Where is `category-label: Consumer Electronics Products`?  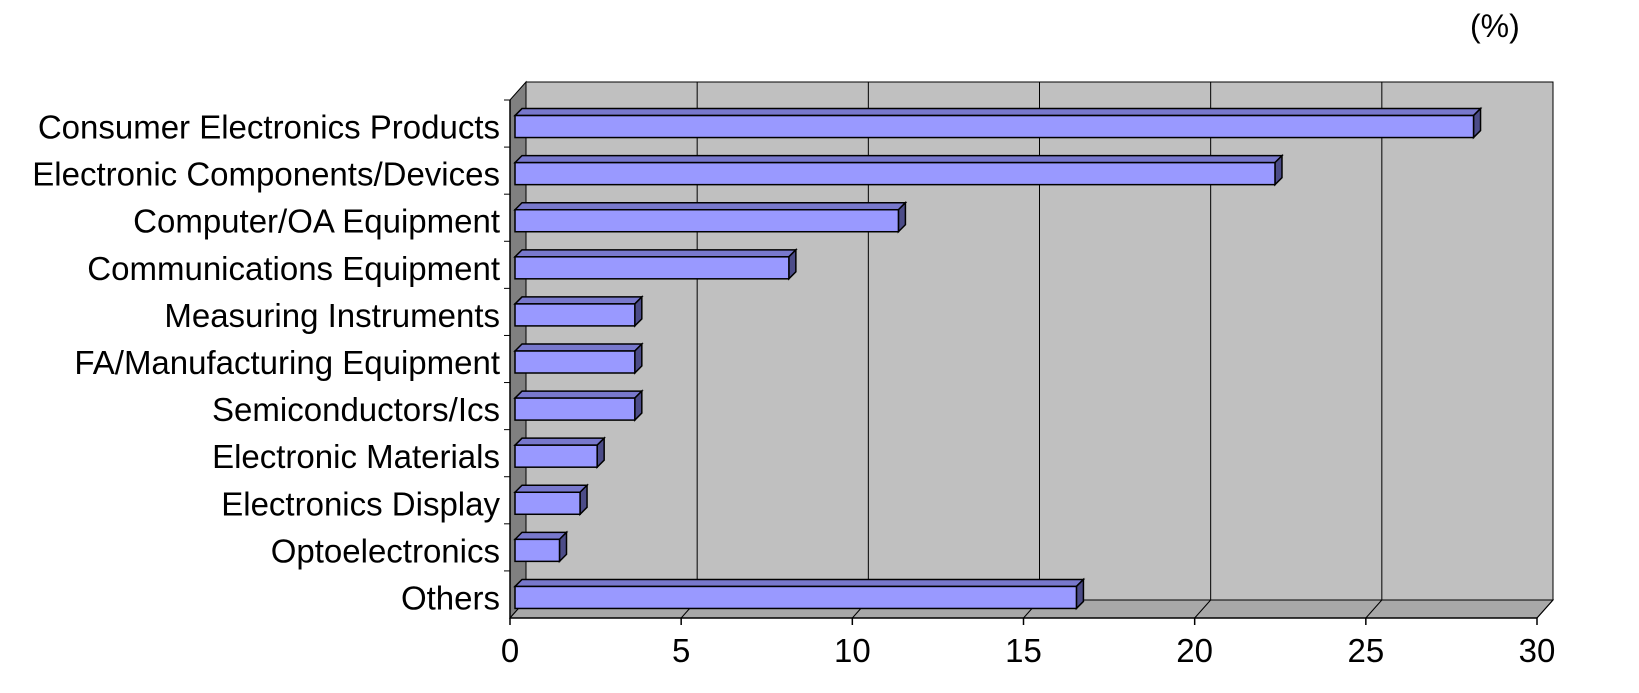
category-label: Consumer Electronics Products is located at coordinates (269, 127).